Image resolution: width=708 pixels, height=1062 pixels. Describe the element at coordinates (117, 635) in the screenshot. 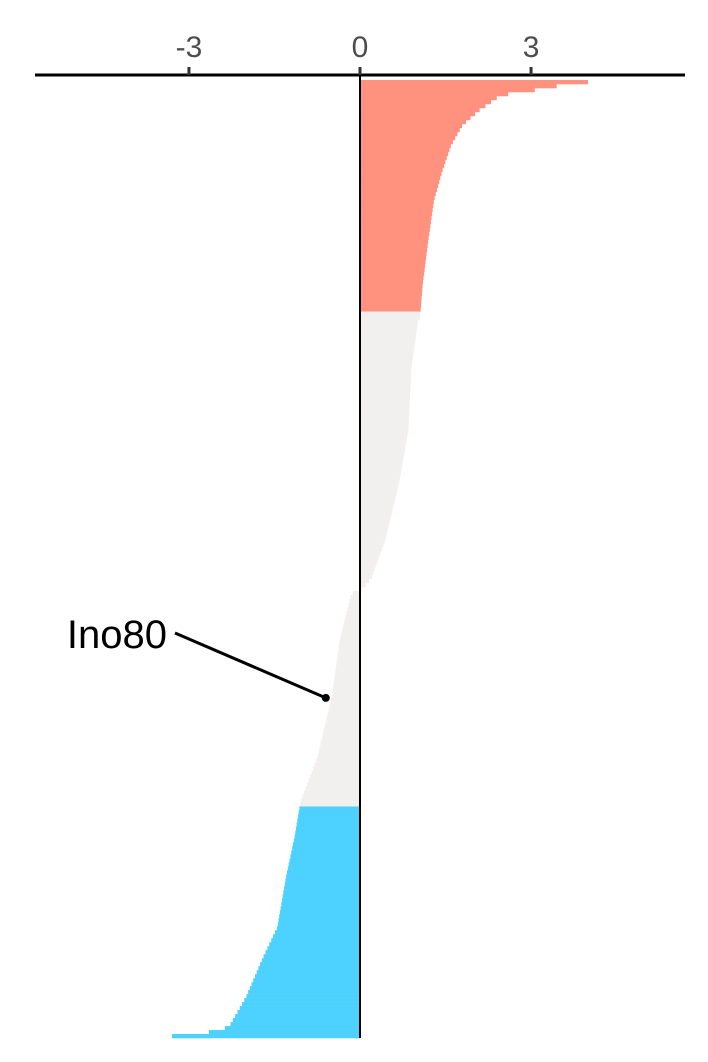

I see `annotation-label: Ino80` at that location.